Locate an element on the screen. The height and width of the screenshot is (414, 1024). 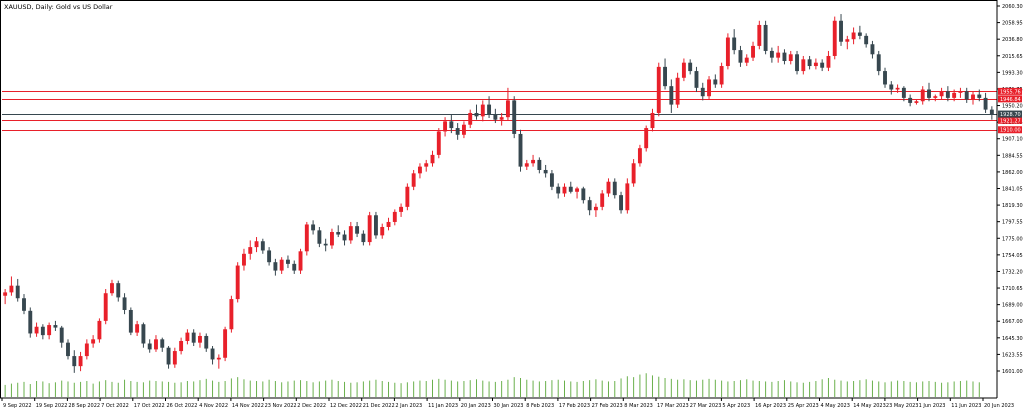
y-tick-label: 2060.30 is located at coordinates (1012, 7).